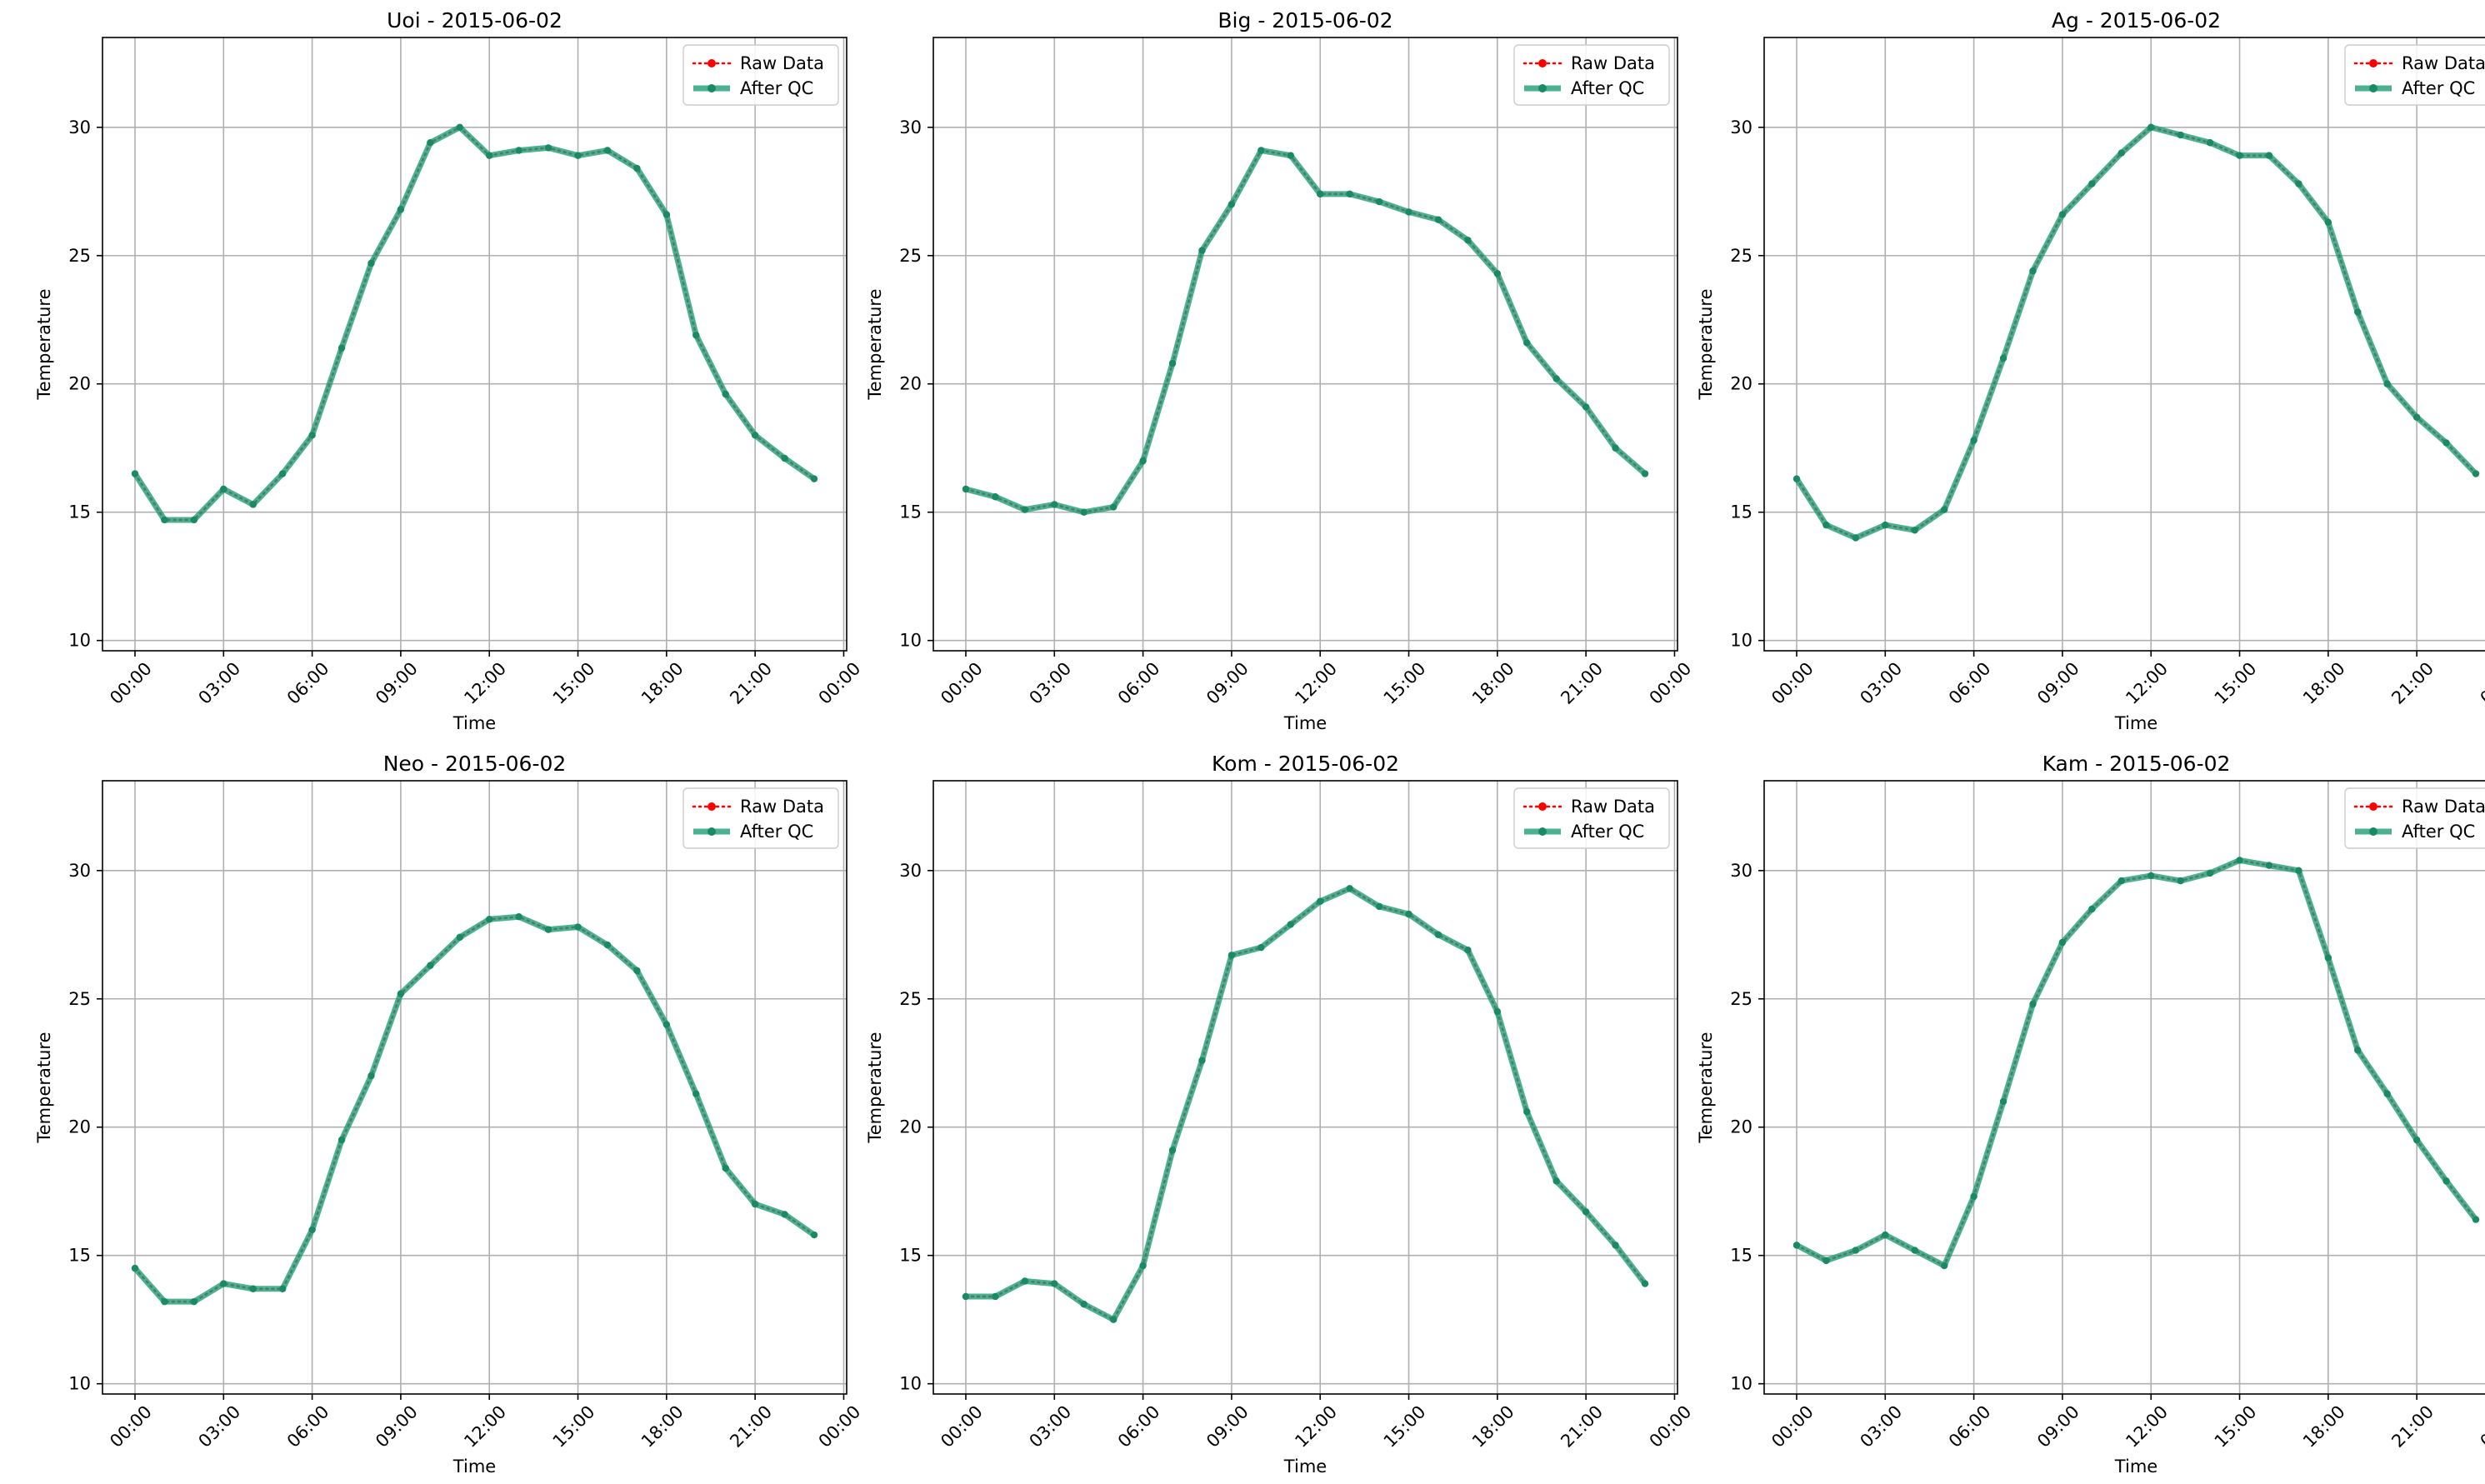  Describe the element at coordinates (485, 1427) in the screenshot. I see `x-tick-label: 12:00` at that location.